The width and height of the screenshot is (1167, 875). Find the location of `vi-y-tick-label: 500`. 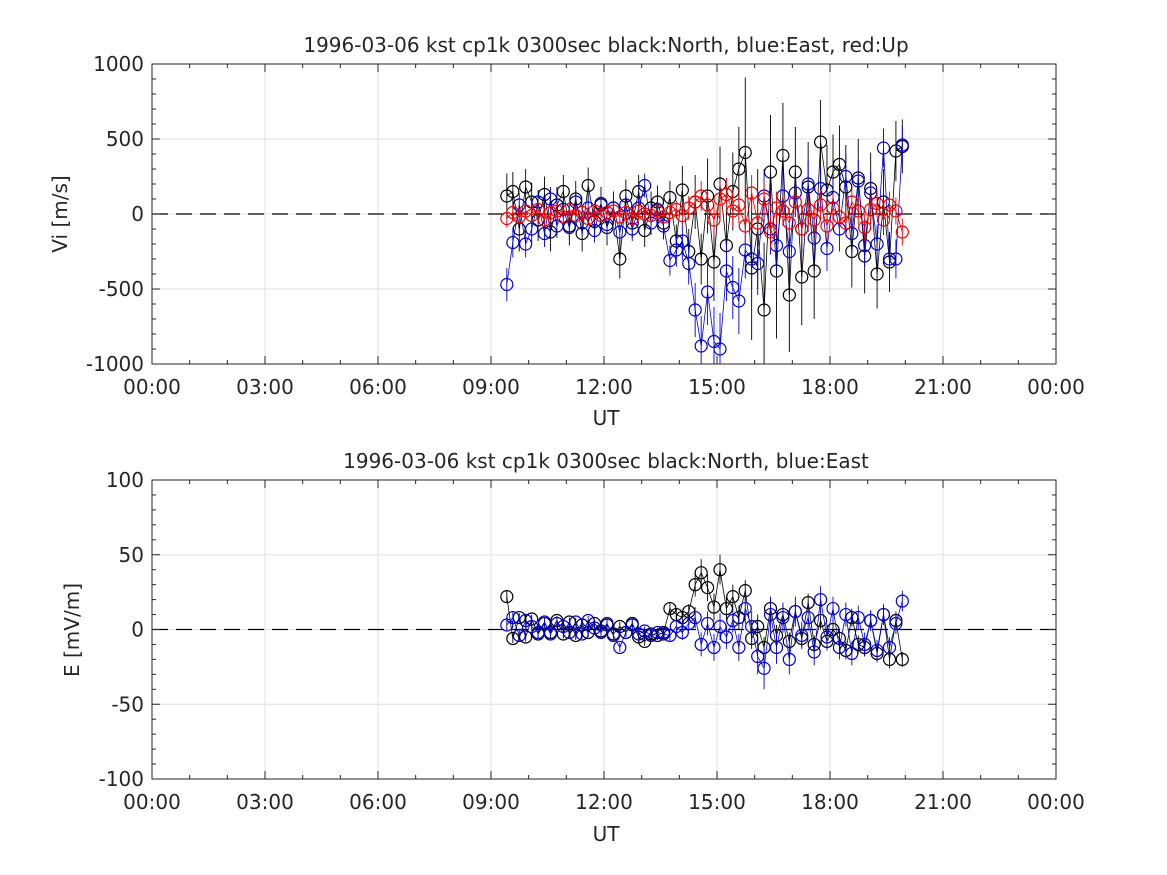

vi-y-tick-label: 500 is located at coordinates (125, 139).